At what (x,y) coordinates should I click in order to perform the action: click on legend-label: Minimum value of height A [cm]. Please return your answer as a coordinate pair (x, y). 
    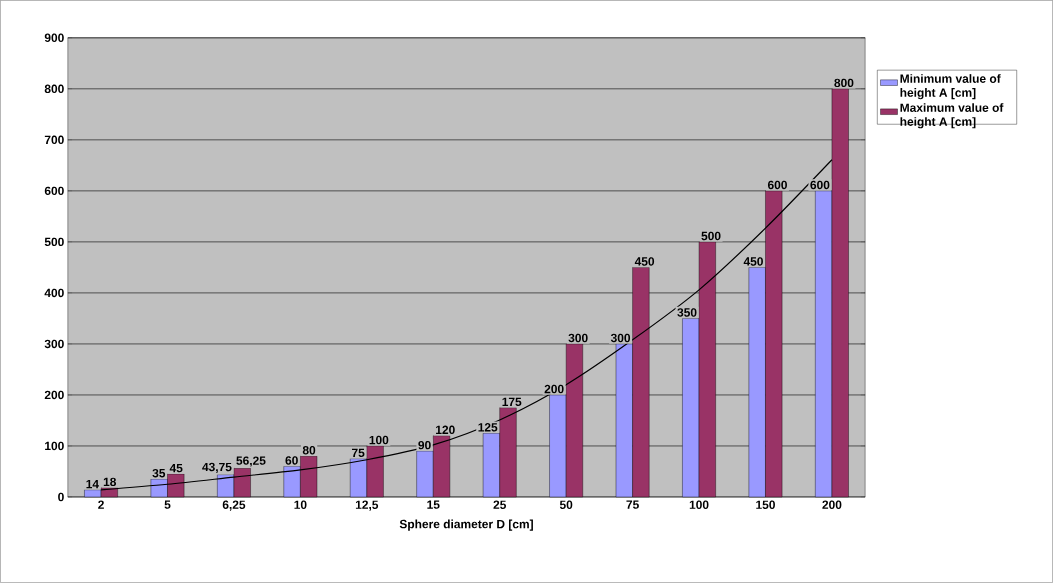
    Looking at the image, I should click on (950, 87).